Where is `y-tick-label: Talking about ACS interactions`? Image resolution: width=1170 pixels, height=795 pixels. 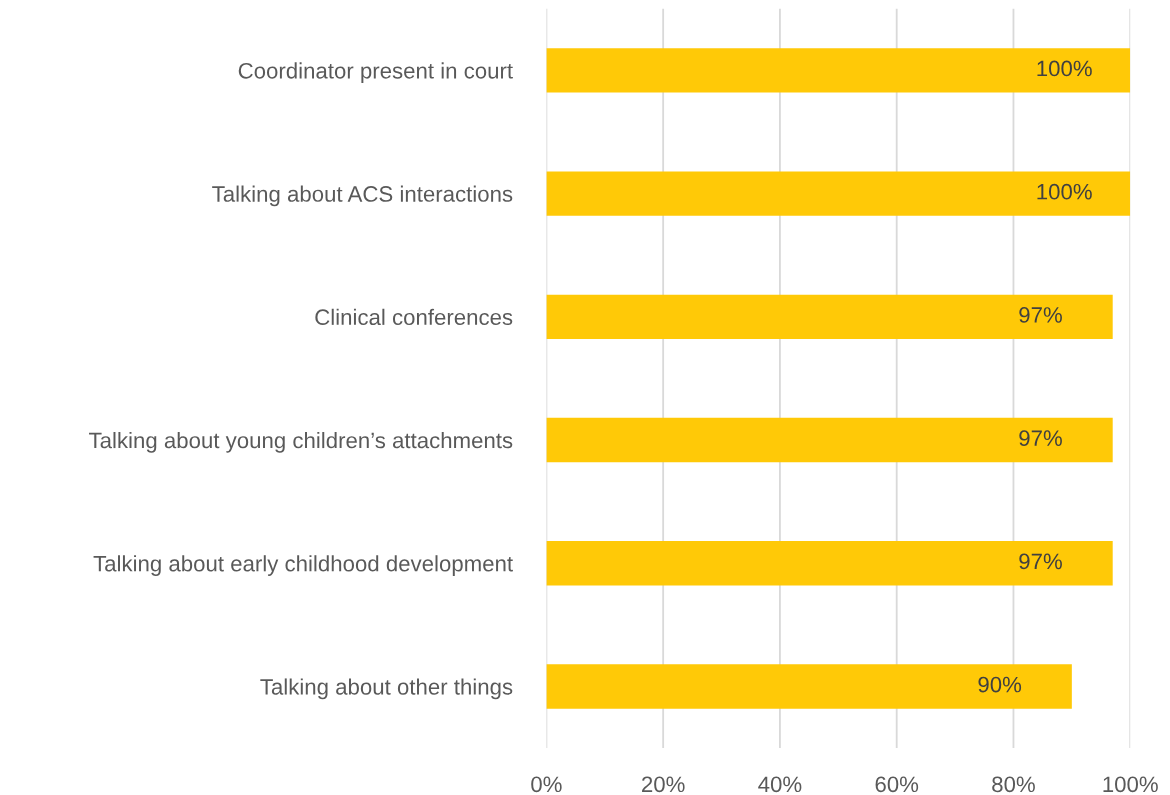
y-tick-label: Talking about ACS interactions is located at coordinates (362, 196).